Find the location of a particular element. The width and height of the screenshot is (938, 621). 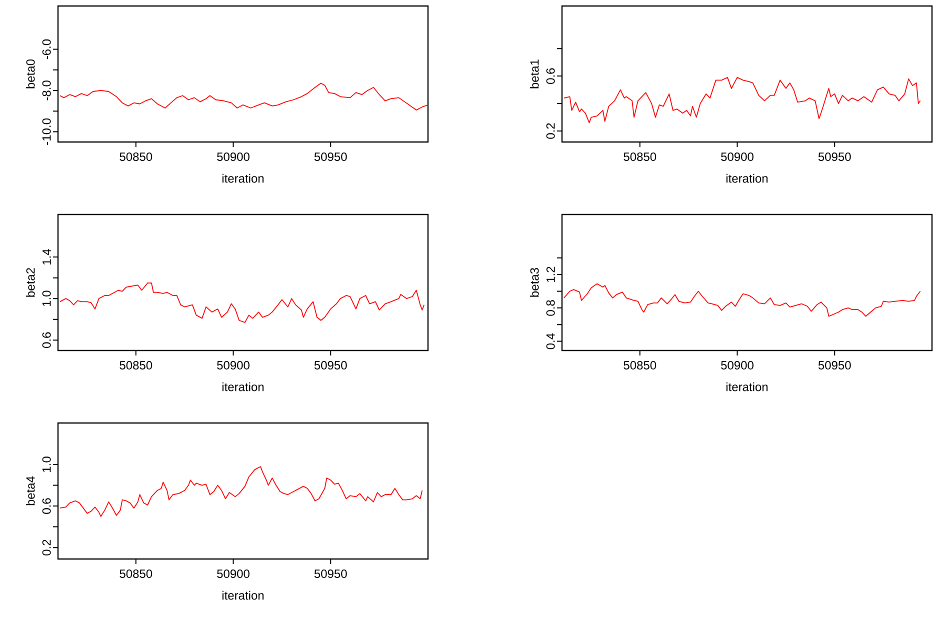

line-series is located at coordinates (742, 100).